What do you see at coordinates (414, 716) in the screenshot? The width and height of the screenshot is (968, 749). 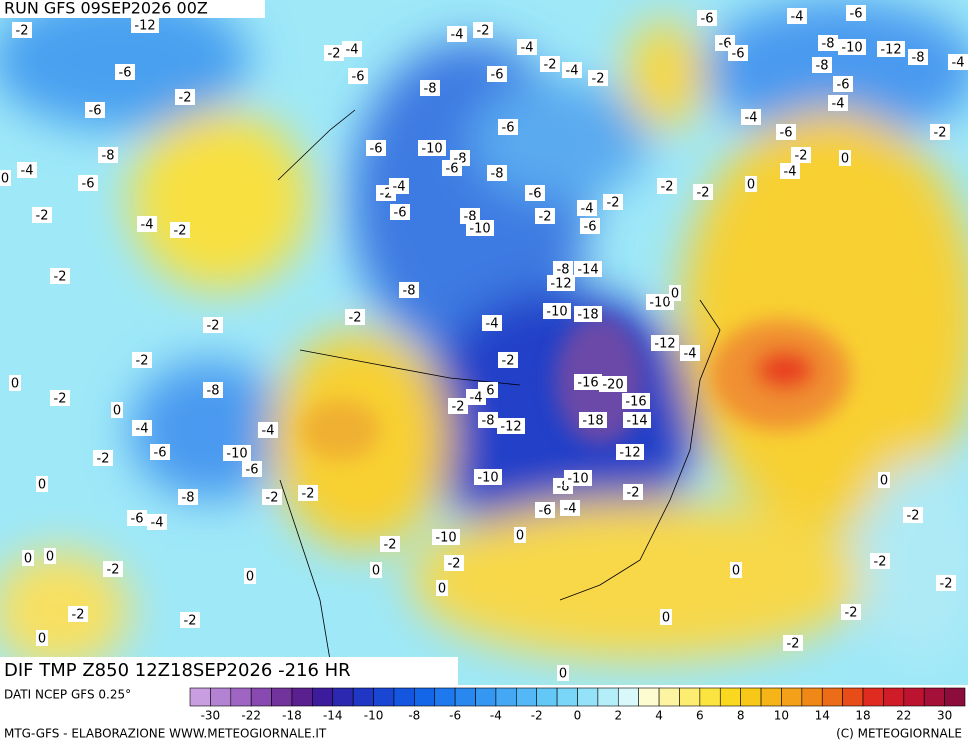 I see `colorbar-tick-label: -8` at bounding box center [414, 716].